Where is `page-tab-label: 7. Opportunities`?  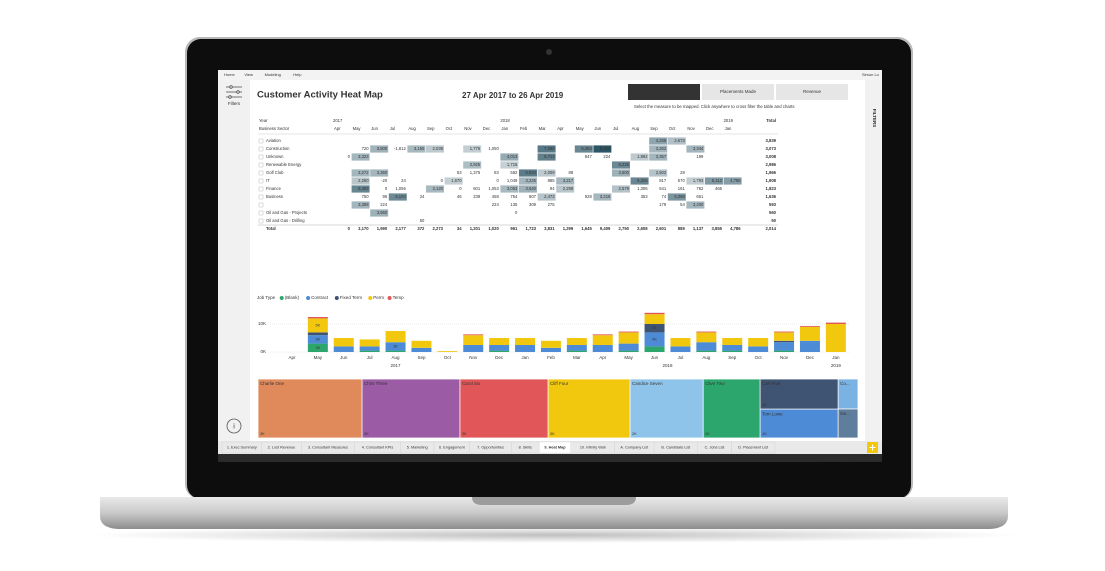 page-tab-label: 7. Opportunities is located at coordinates (490, 448).